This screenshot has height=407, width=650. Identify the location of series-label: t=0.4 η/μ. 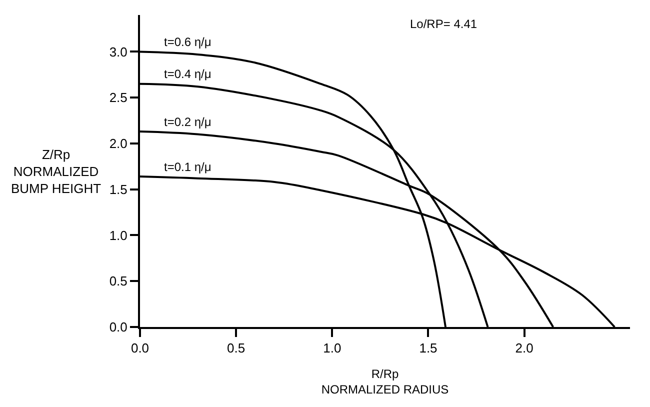
(188, 74).